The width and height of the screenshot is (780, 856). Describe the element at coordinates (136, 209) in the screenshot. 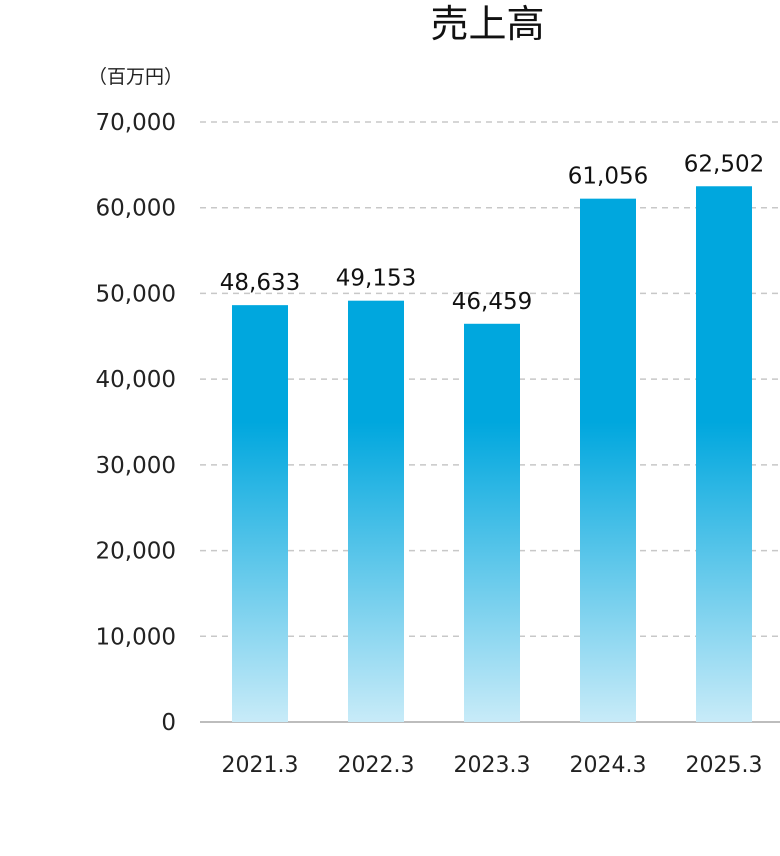

I see `y-tick-label: 60,000` at that location.